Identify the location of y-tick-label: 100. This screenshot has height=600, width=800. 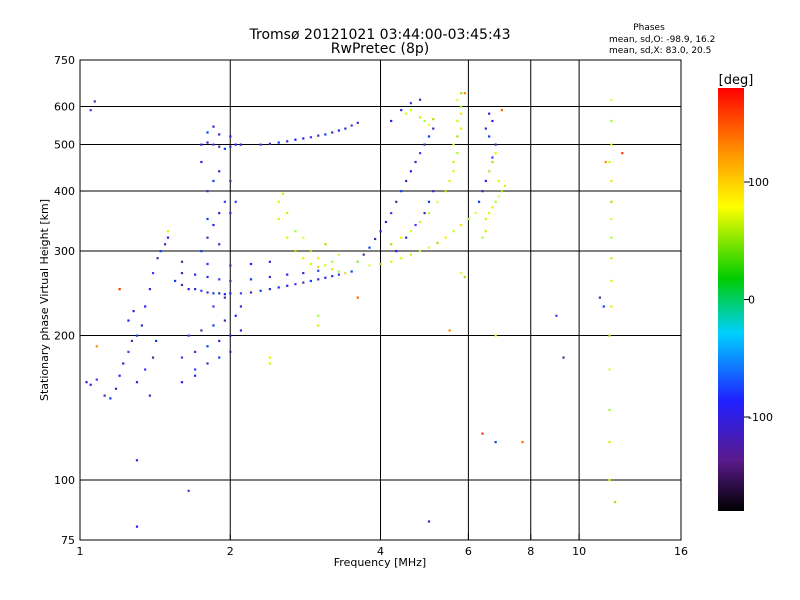
(64, 480).